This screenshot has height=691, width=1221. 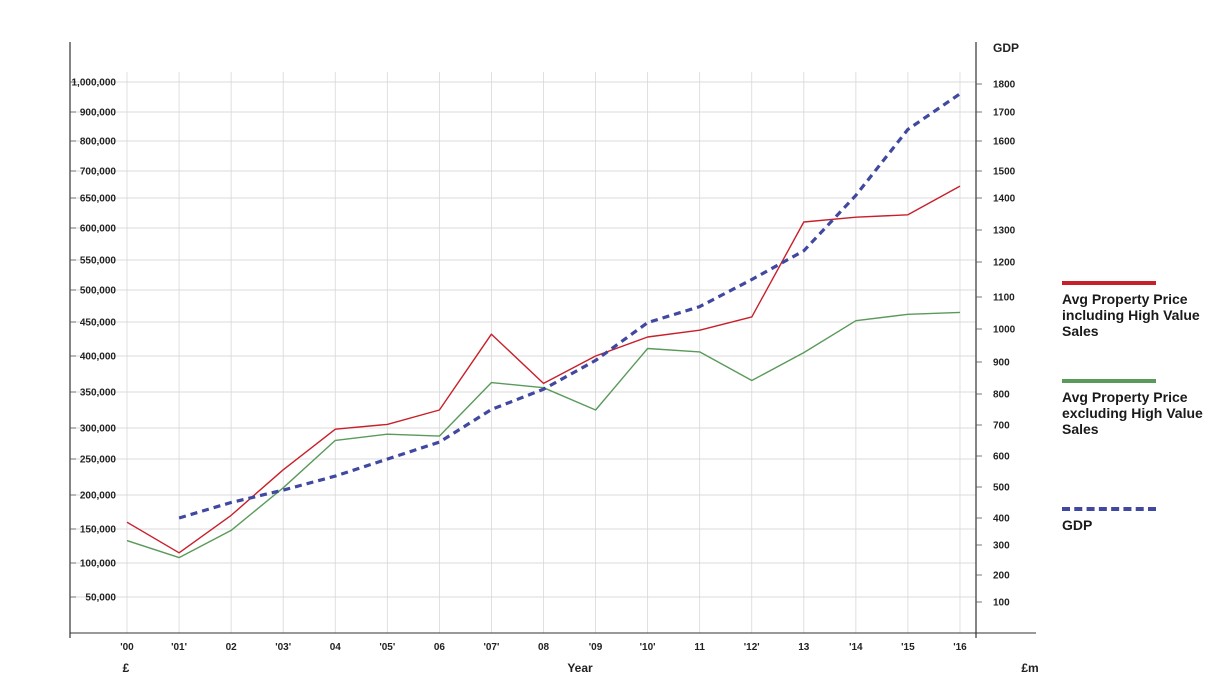 I want to click on x-tick-label: 02, so click(x=232, y=647).